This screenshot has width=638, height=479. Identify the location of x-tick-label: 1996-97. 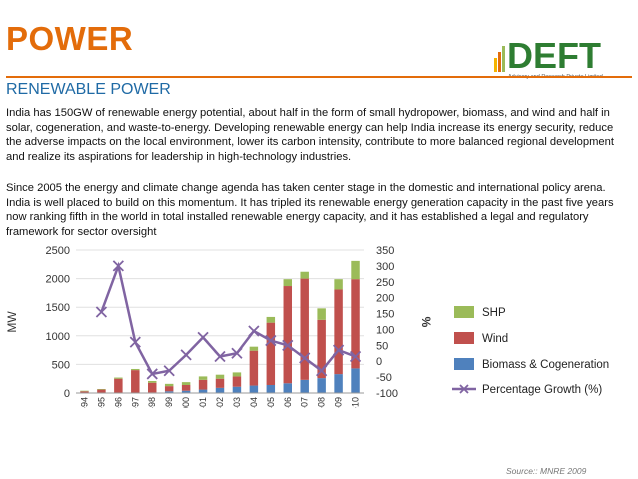
(135, 402).